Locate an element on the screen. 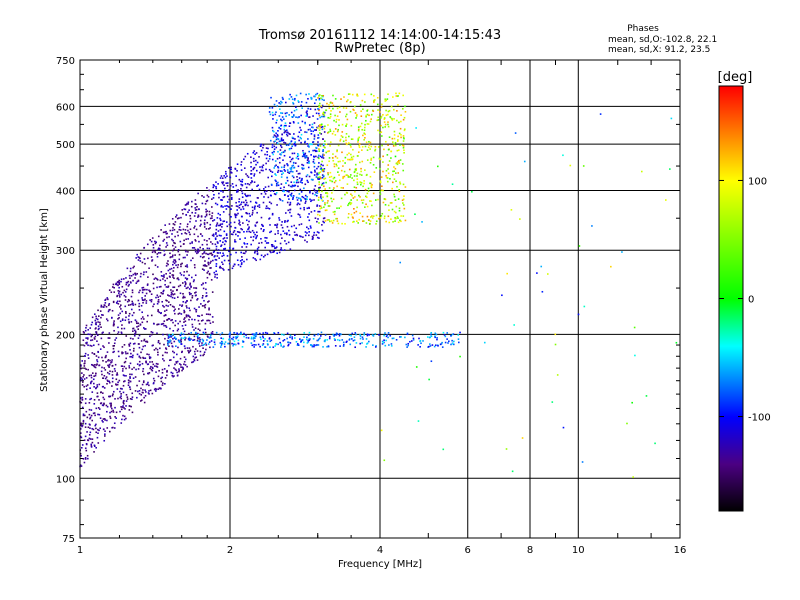  colorbar-tick-label: 100 is located at coordinates (757, 181).